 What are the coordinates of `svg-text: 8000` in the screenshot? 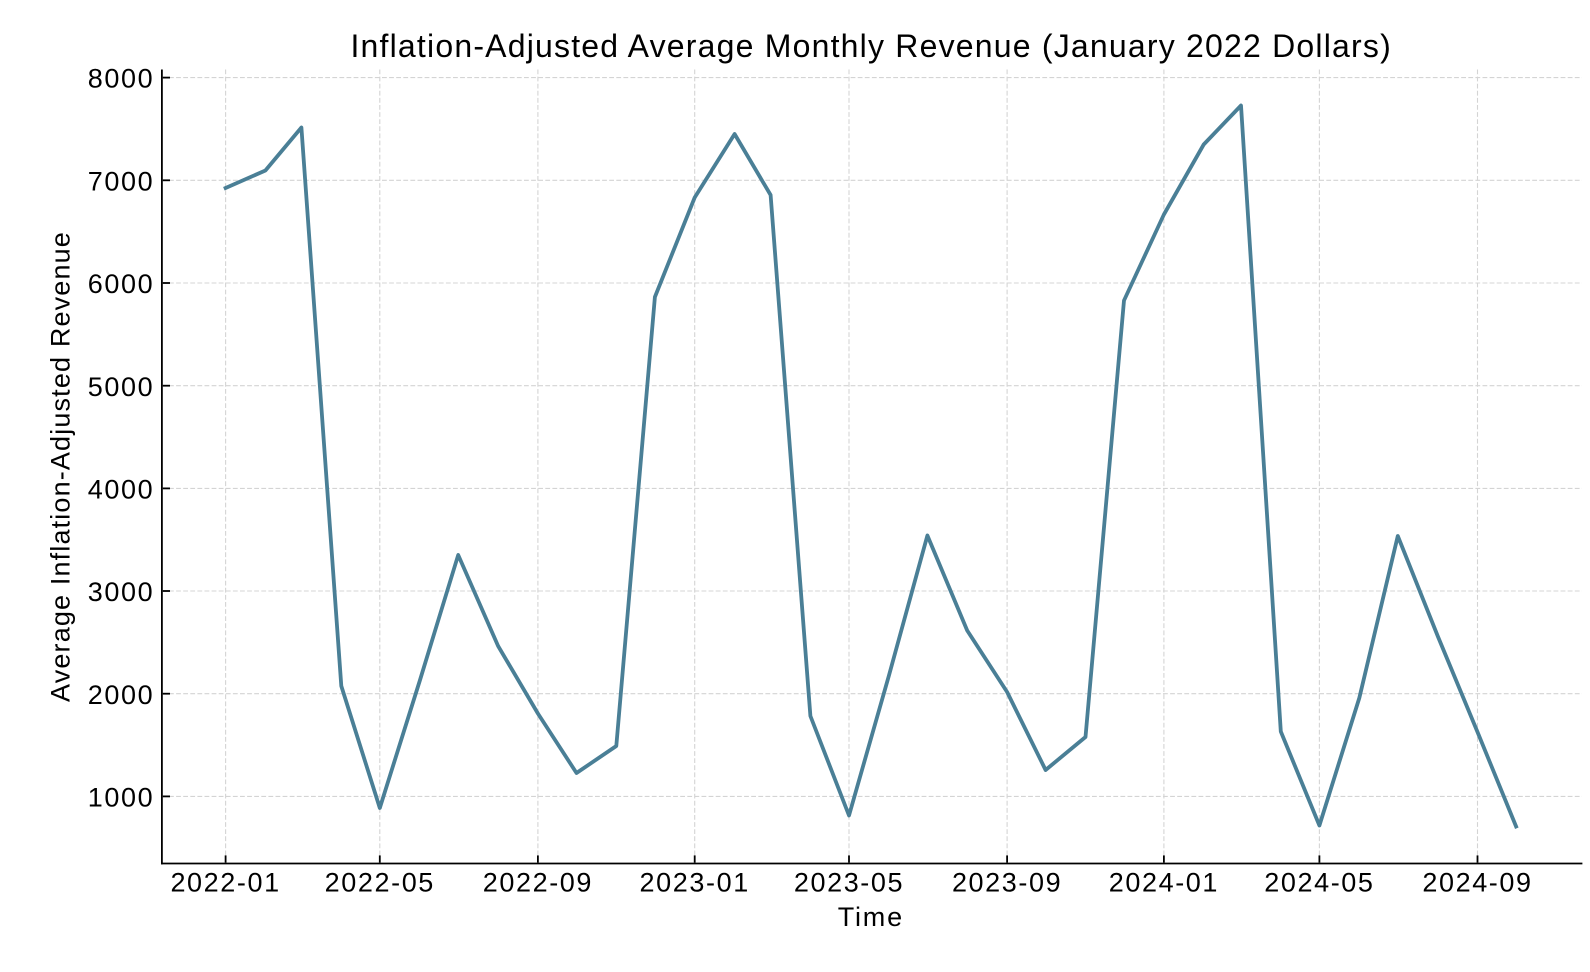 It's located at (121, 79).